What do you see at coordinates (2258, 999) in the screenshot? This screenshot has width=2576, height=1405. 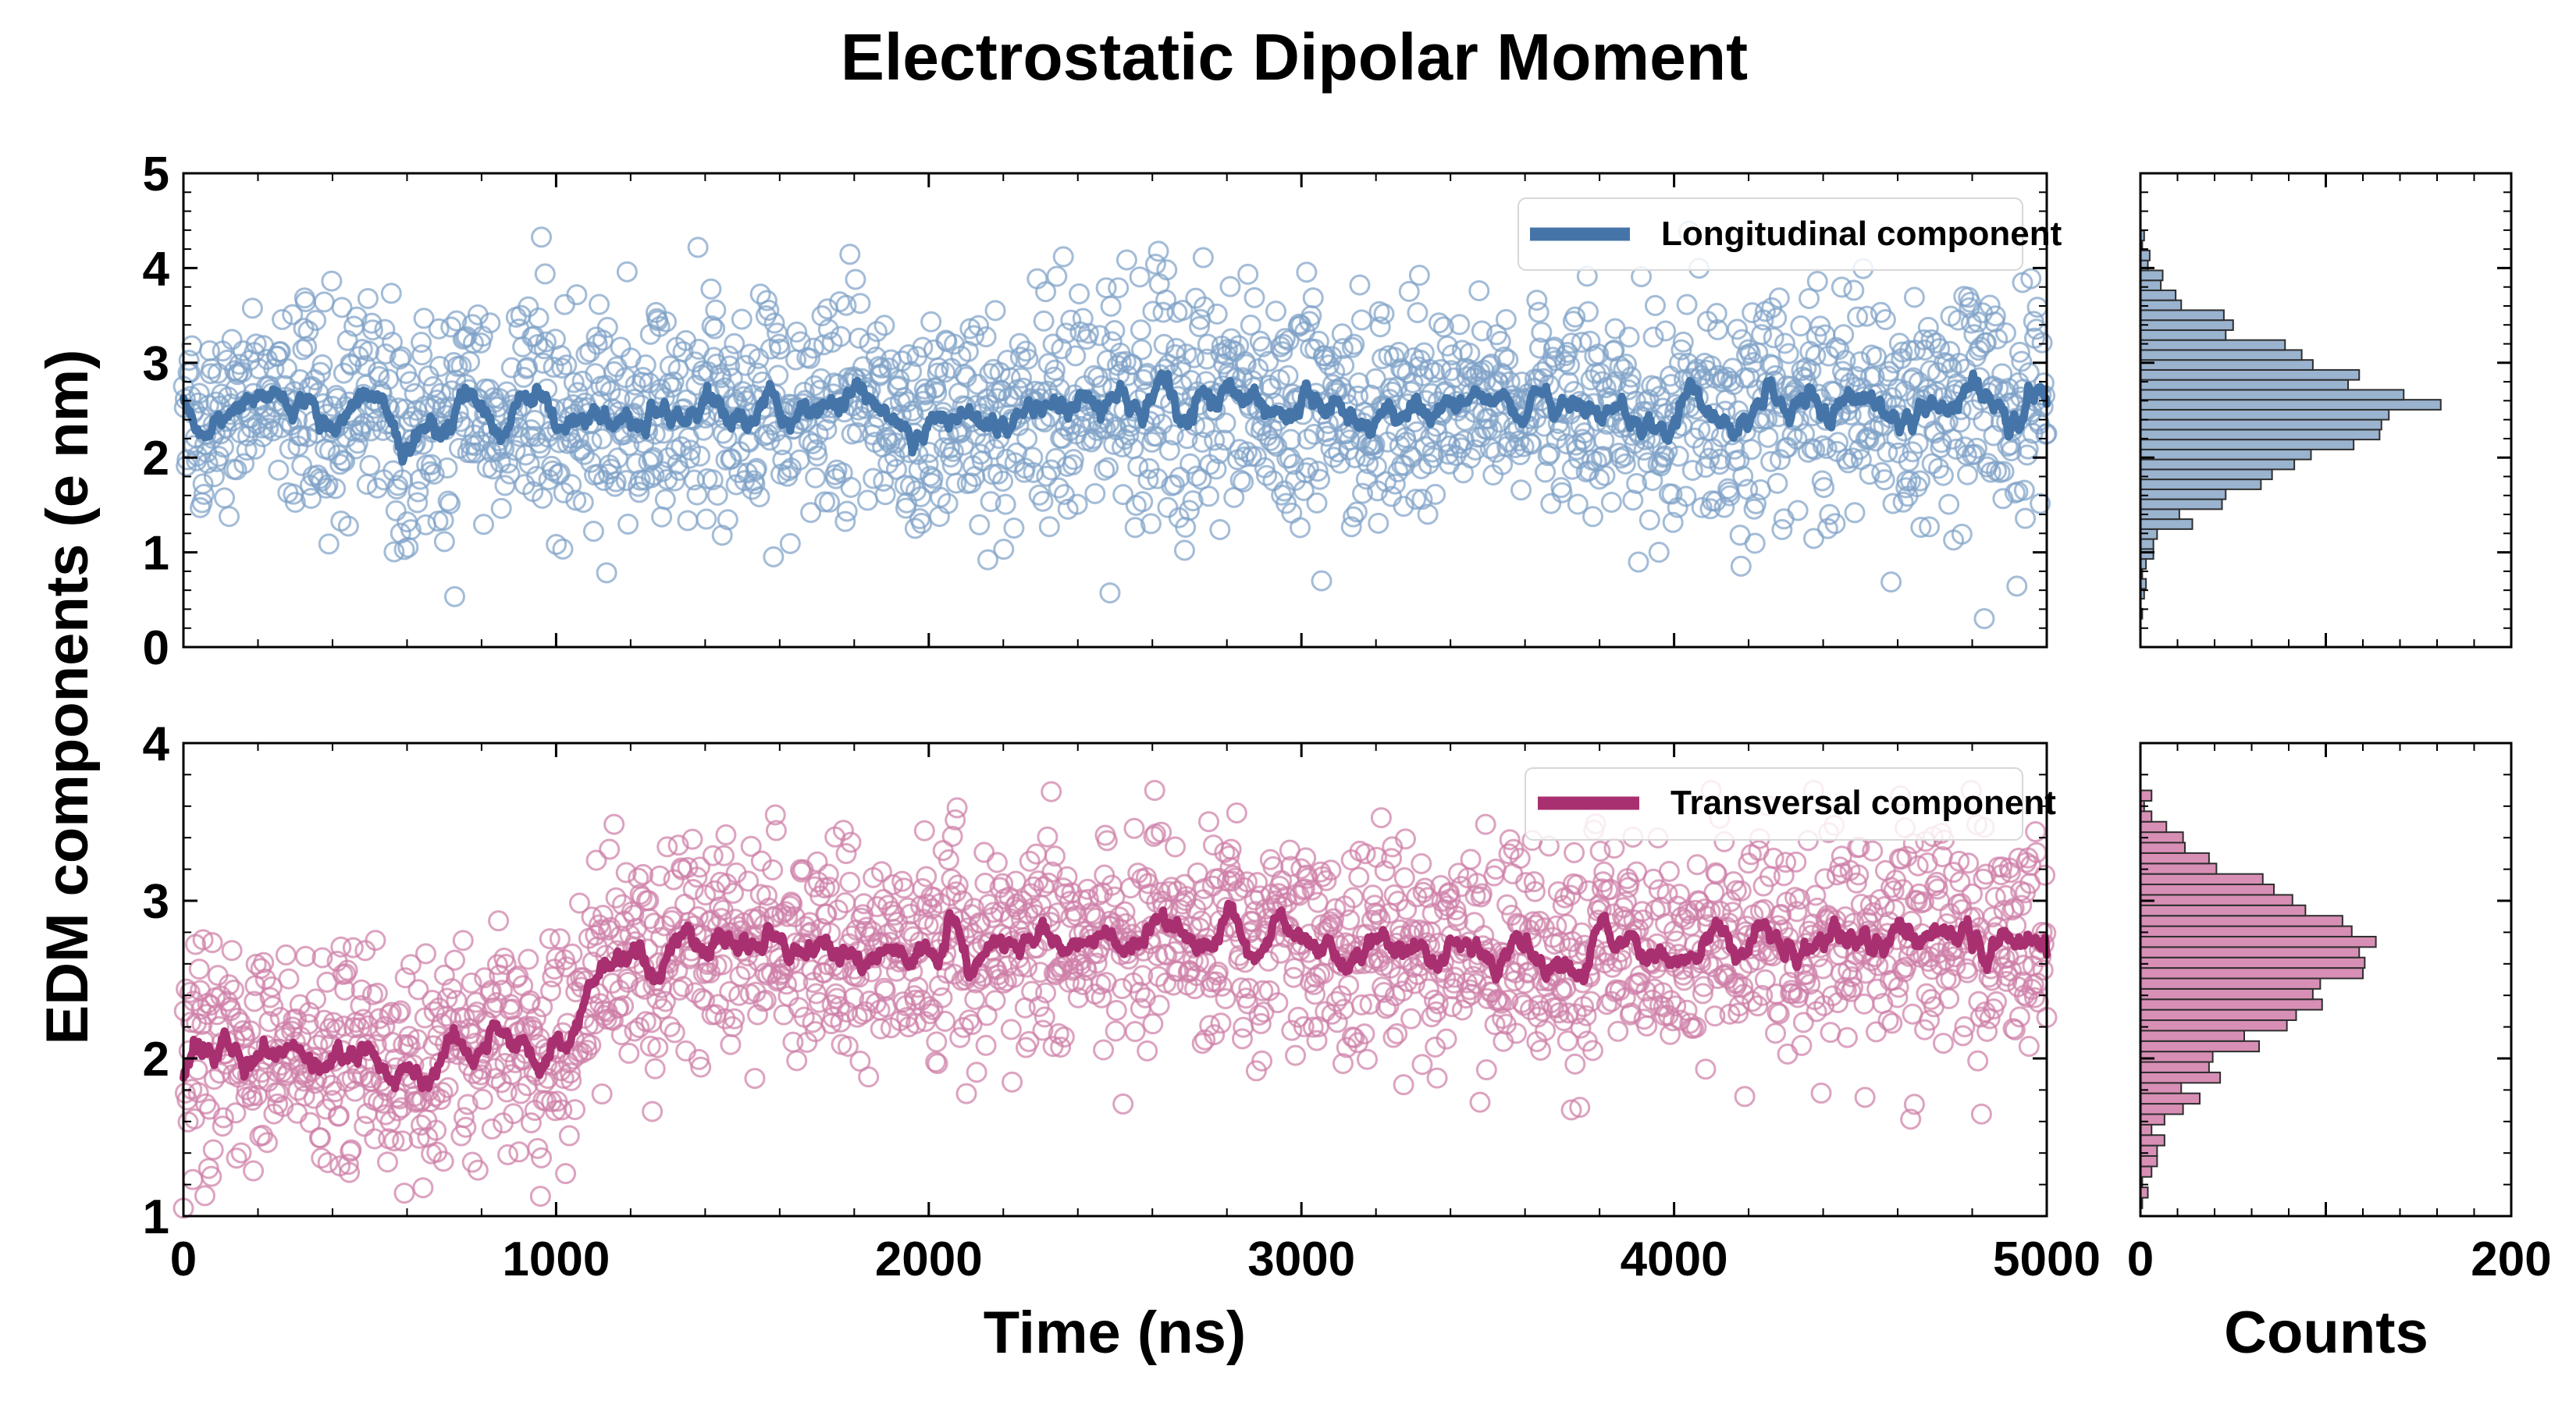 I see `transversal-histogram-bars` at bounding box center [2258, 999].